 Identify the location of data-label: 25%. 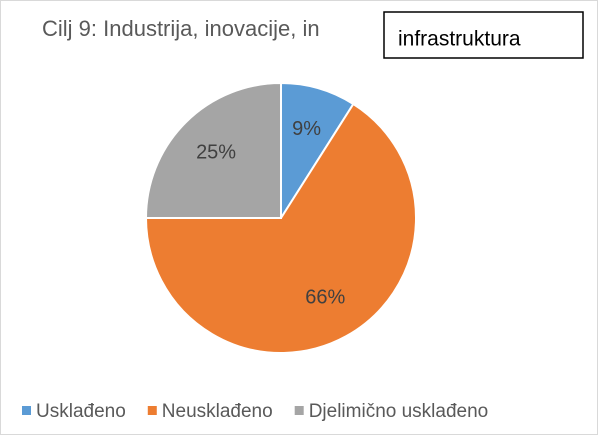
(216, 152).